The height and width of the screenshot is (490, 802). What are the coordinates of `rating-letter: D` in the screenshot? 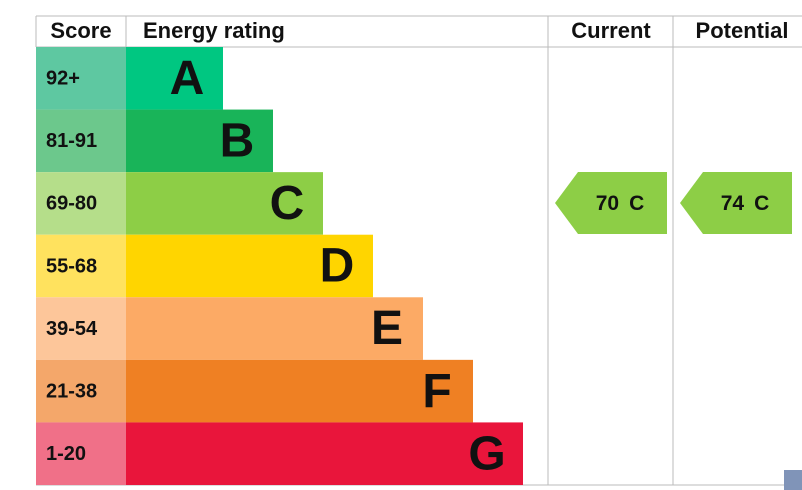 It's located at (337, 266).